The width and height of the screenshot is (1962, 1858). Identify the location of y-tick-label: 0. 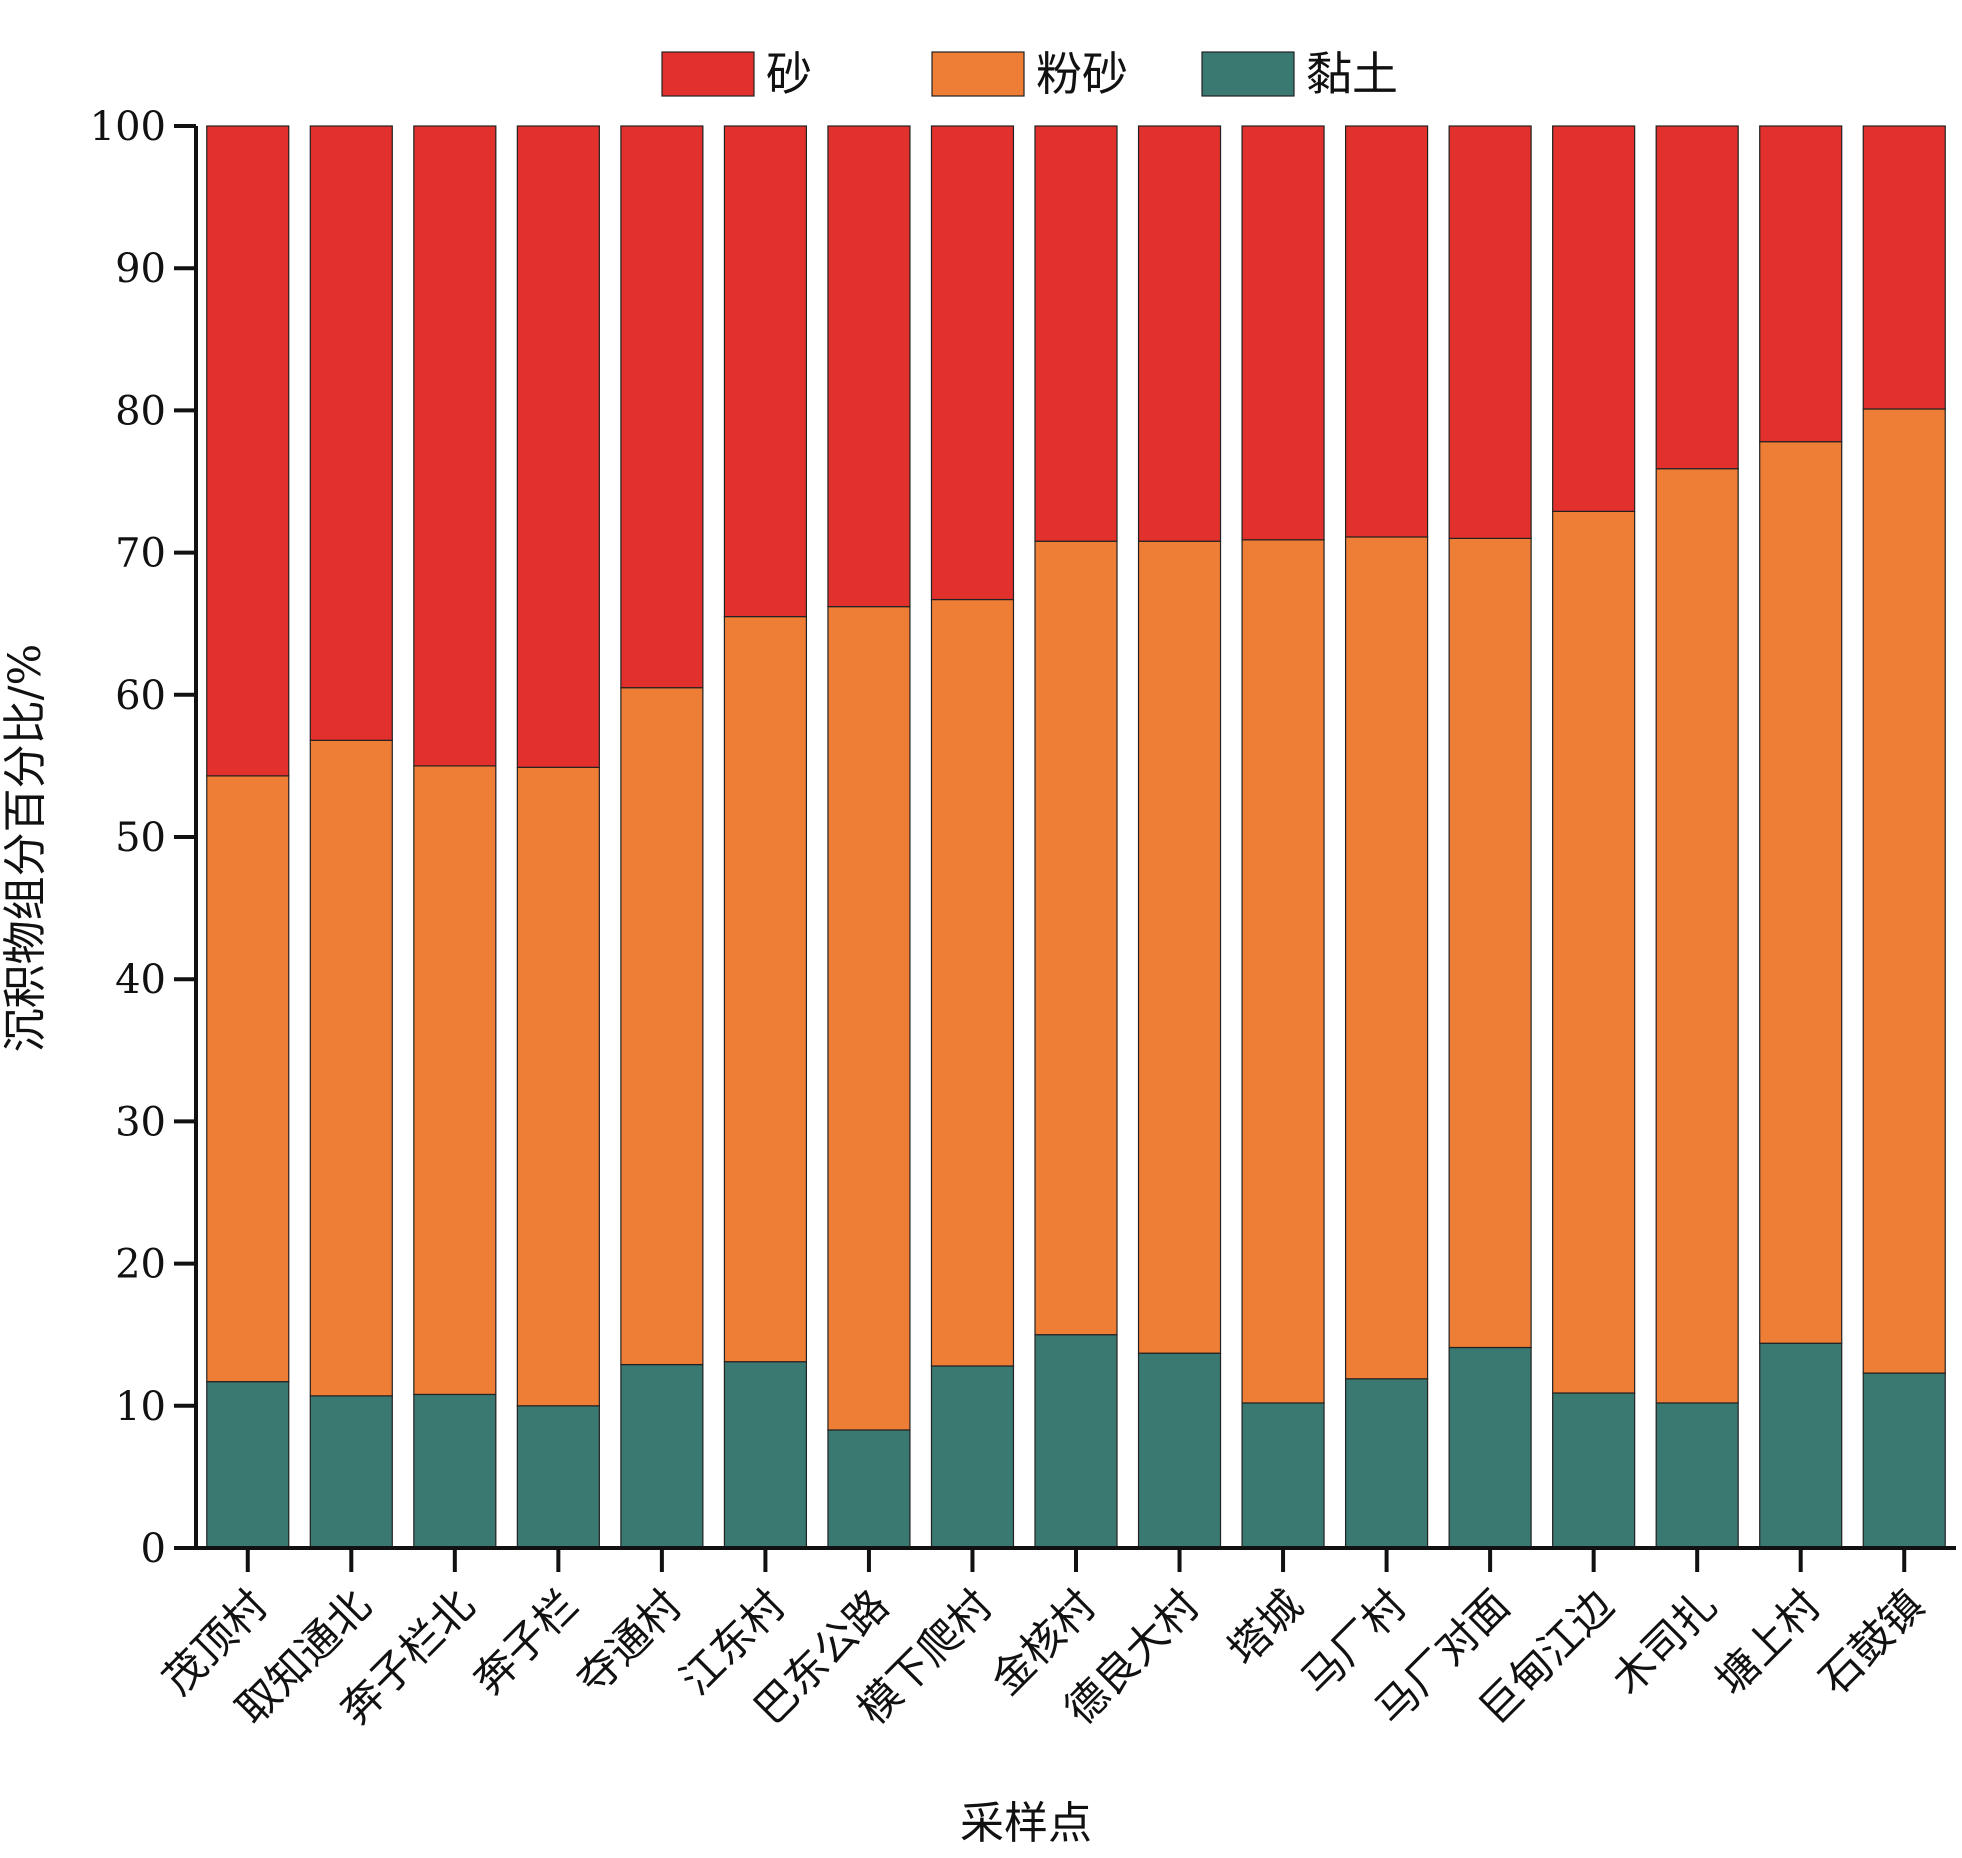
(153, 1549).